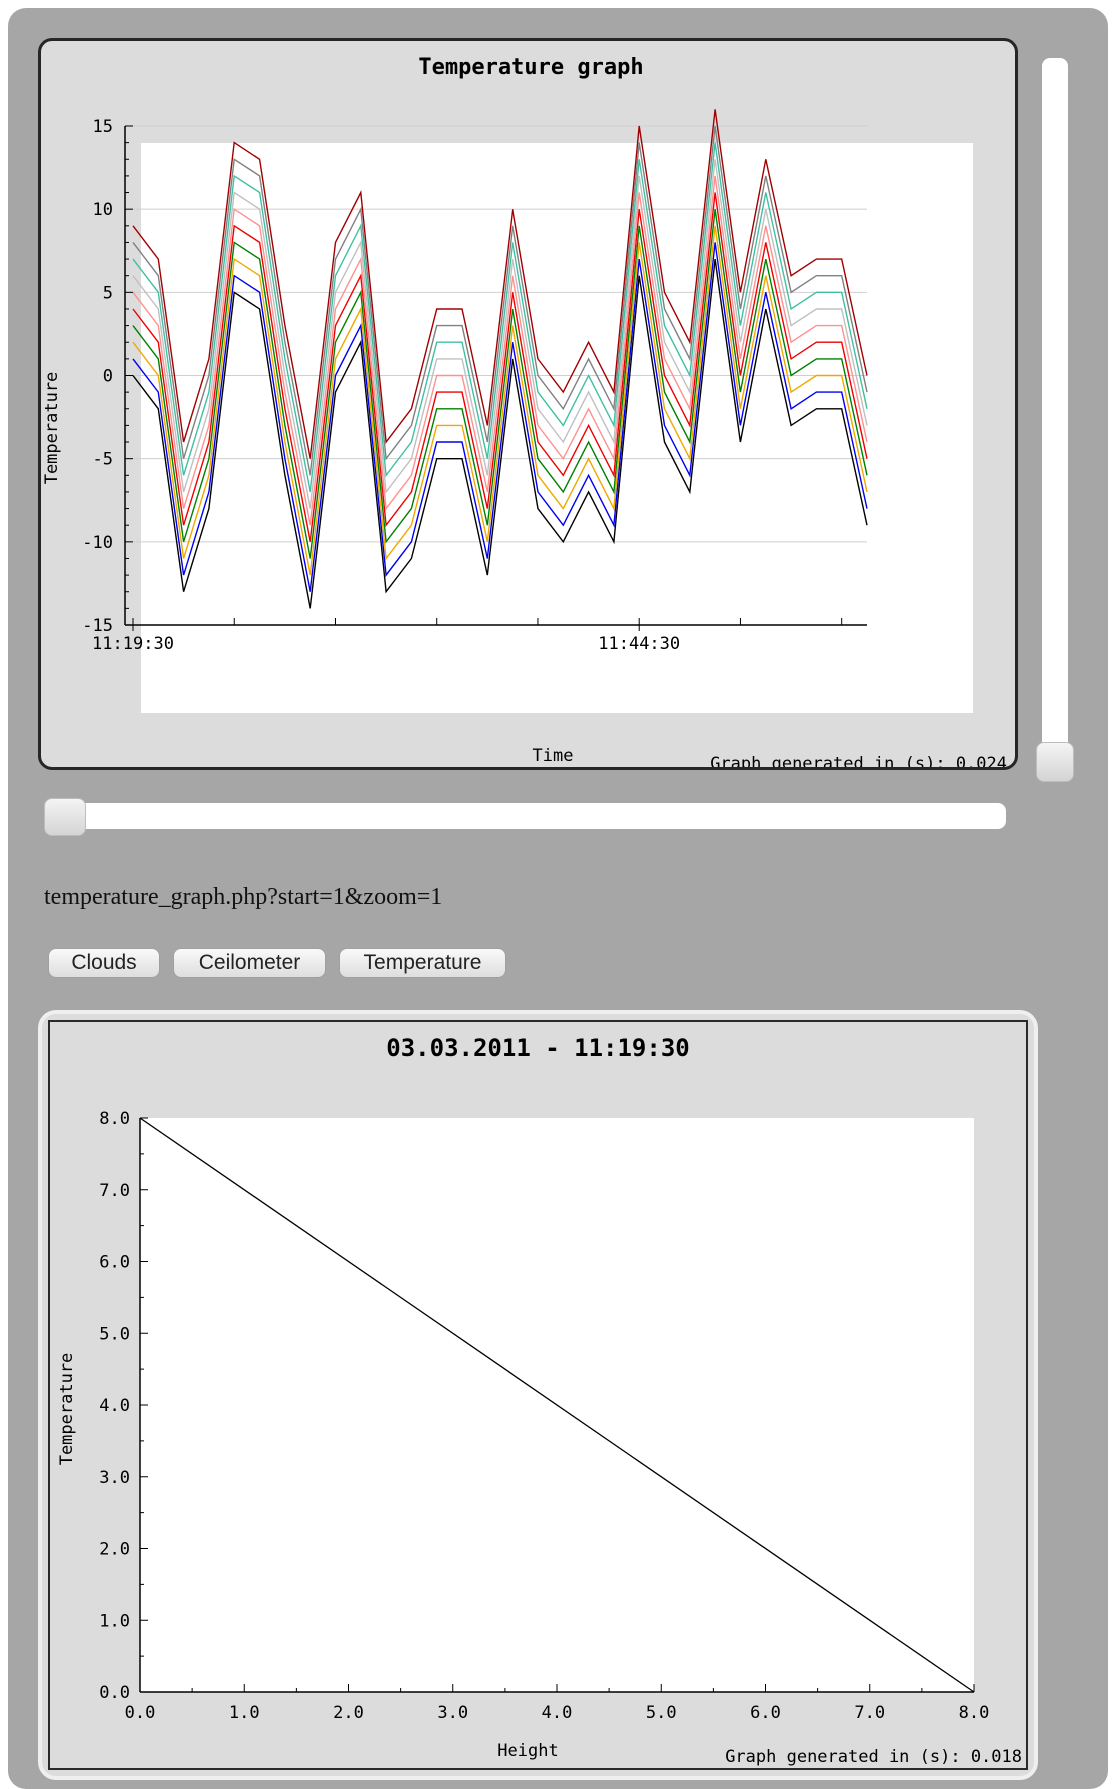 The image size is (1116, 1789). I want to click on y-tick-label: -10, so click(97, 543).